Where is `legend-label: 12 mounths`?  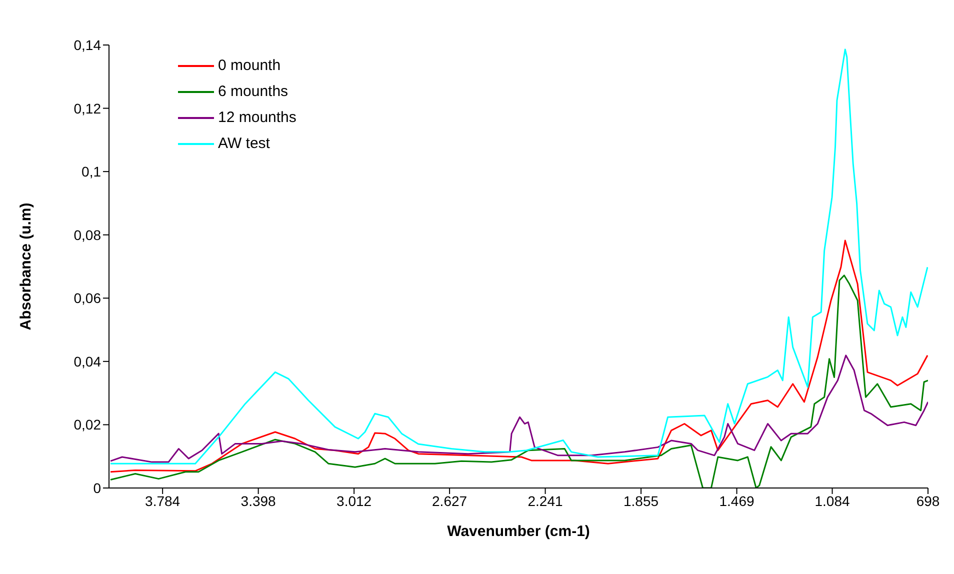
legend-label: 12 mounths is located at coordinates (257, 118).